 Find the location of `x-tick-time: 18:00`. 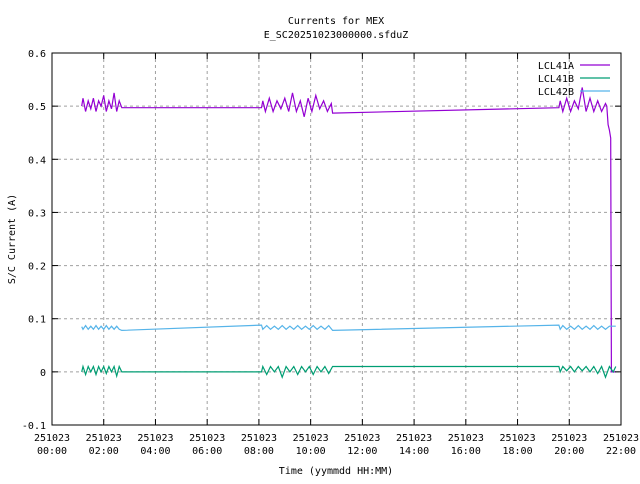

x-tick-time: 18:00 is located at coordinates (517, 451).